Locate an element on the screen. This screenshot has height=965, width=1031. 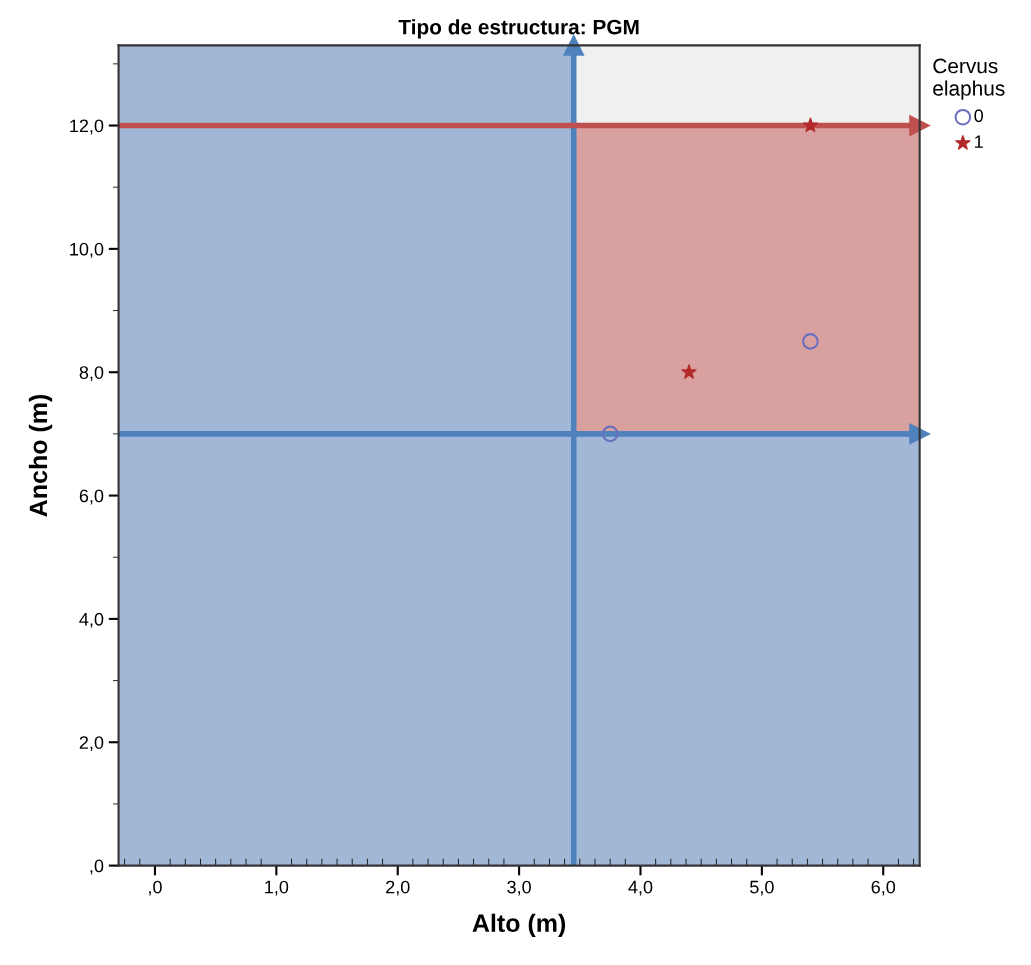
y-tick-label: 4,0 is located at coordinates (91, 620).